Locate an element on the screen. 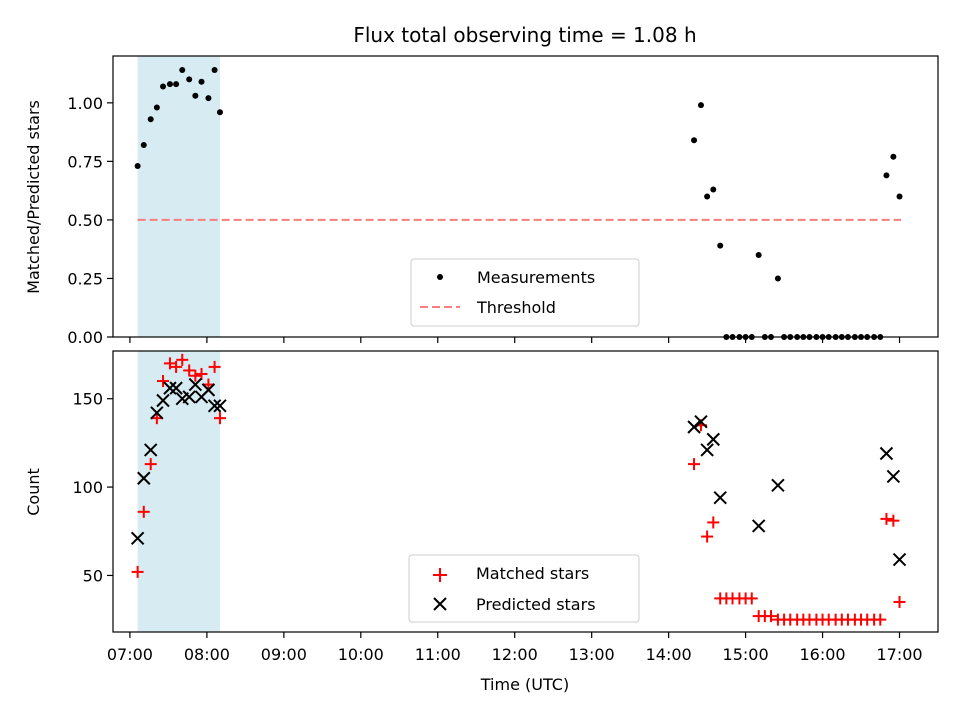 This screenshot has height=720, width=960. bottom-ylabel: Count is located at coordinates (33, 492).